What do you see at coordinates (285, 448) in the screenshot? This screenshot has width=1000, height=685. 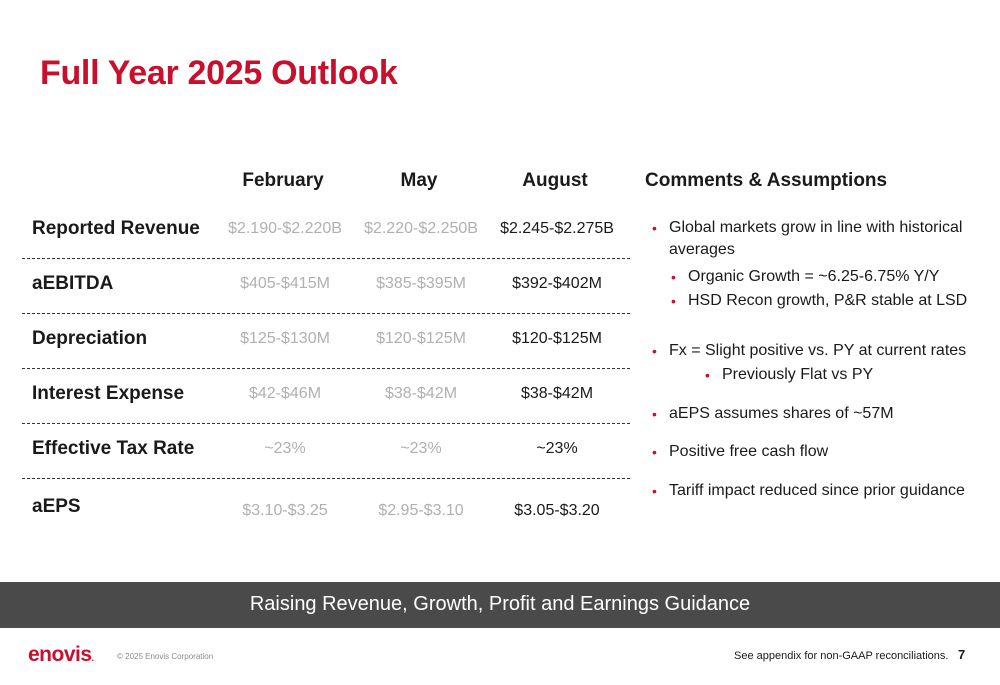 I see `cell-february: ~23%` at bounding box center [285, 448].